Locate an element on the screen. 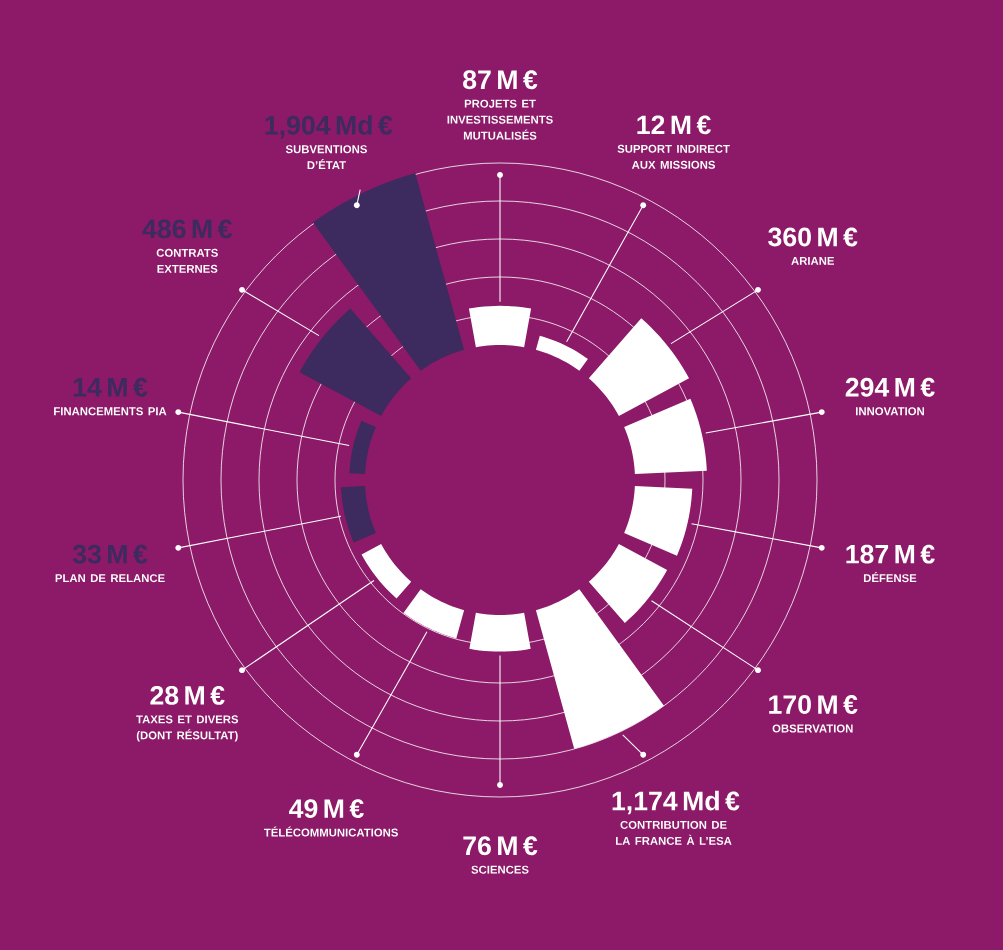 This screenshot has width=1003, height=950. data-label: 28 M € is located at coordinates (187, 695).